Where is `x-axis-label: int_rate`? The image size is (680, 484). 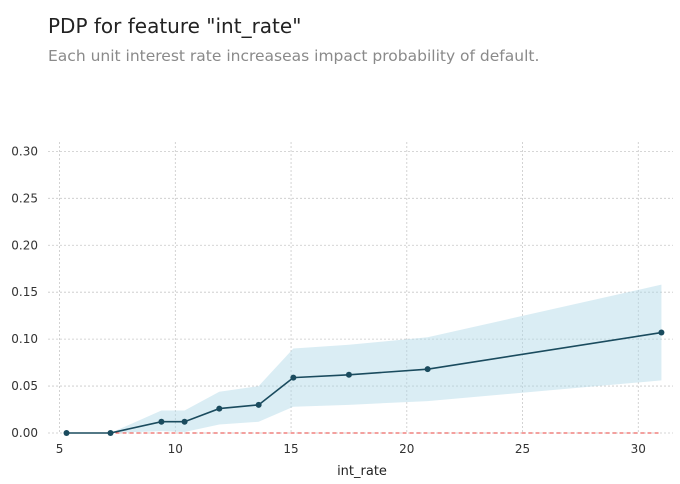
x-axis-label: int_rate is located at coordinates (362, 471).